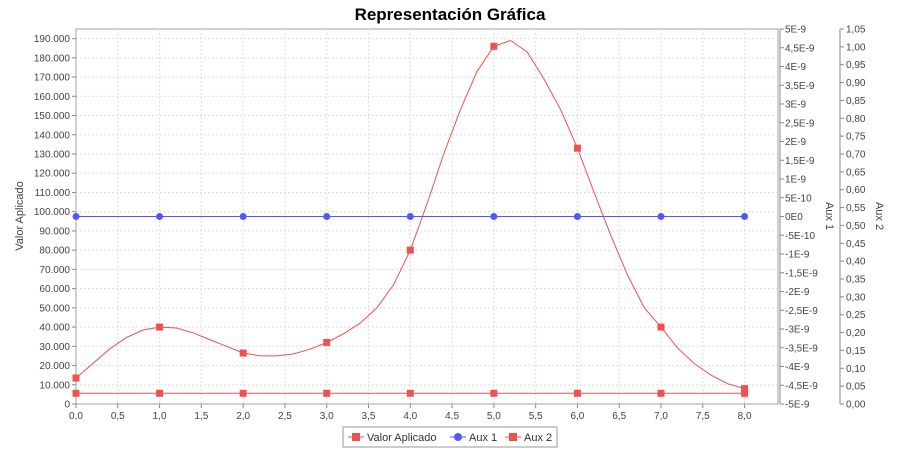  Describe the element at coordinates (54, 231) in the screenshot. I see `y-tick-label: 90.000` at that location.